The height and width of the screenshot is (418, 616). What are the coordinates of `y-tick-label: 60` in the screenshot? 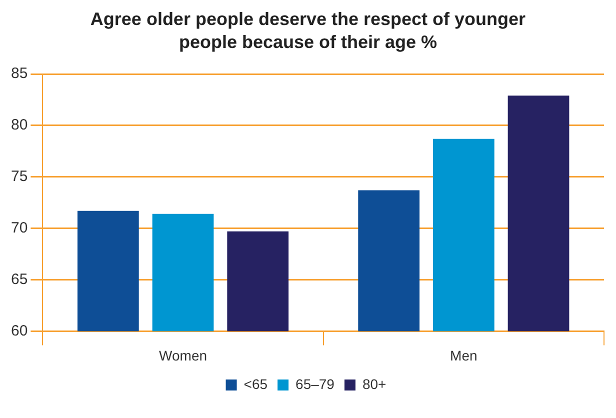 It's located at (19, 331).